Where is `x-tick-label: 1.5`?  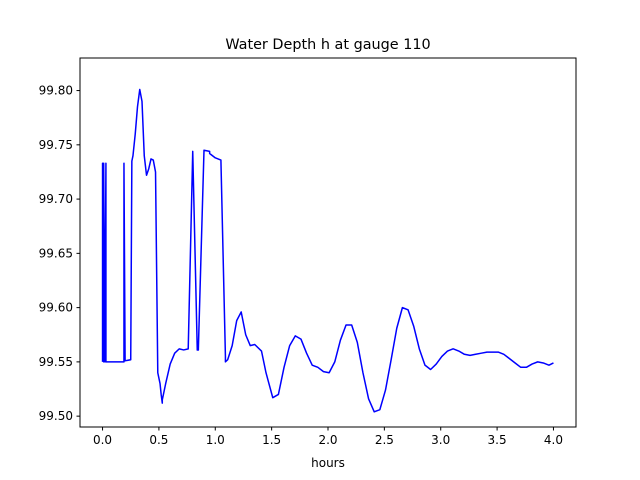
x-tick-label: 1.5 is located at coordinates (271, 440).